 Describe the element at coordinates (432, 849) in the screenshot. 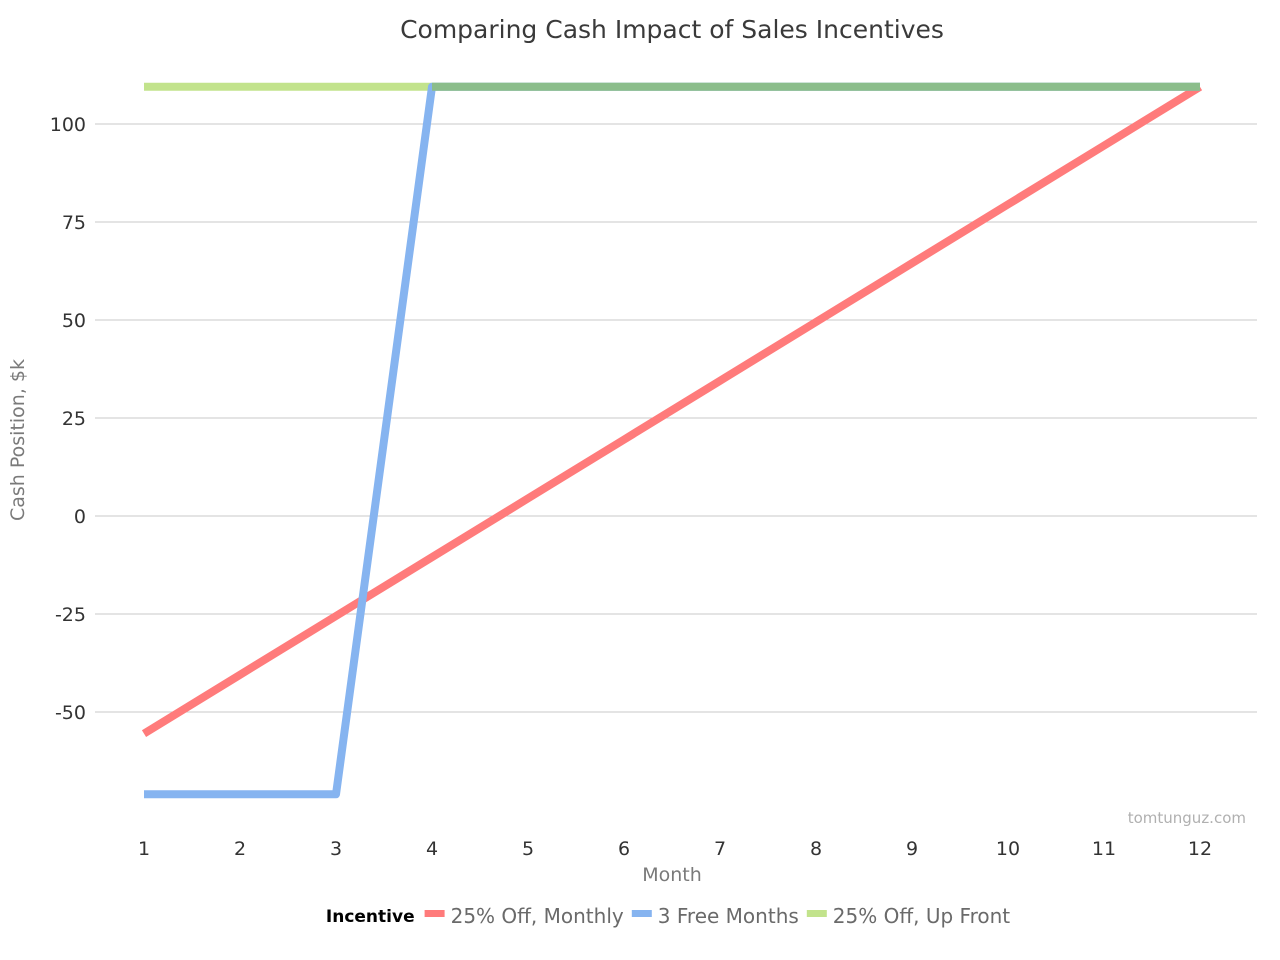

I see `x-tick-label: 4` at that location.